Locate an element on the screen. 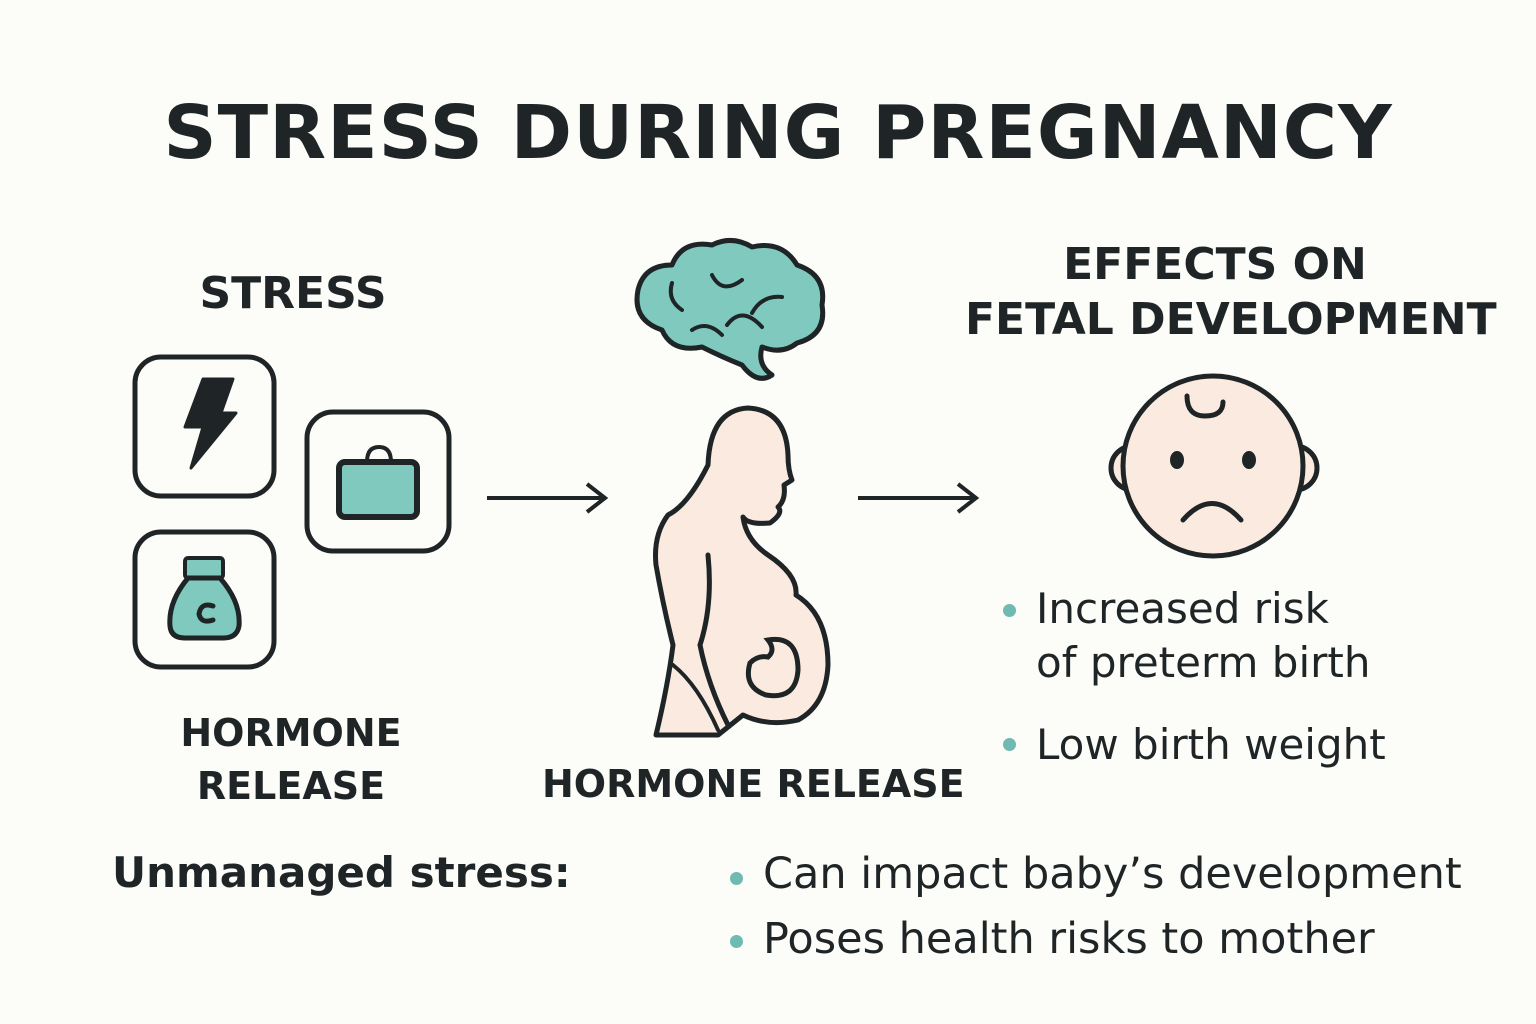  unmanaged-stress-label: Unmanaged stress: is located at coordinates (341, 872).